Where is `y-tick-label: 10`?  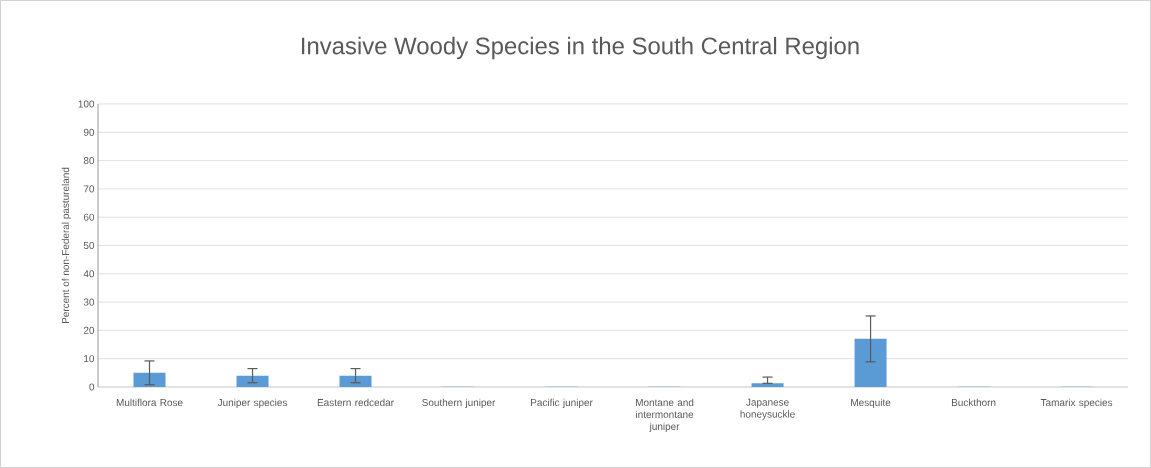 y-tick-label: 10 is located at coordinates (89, 359).